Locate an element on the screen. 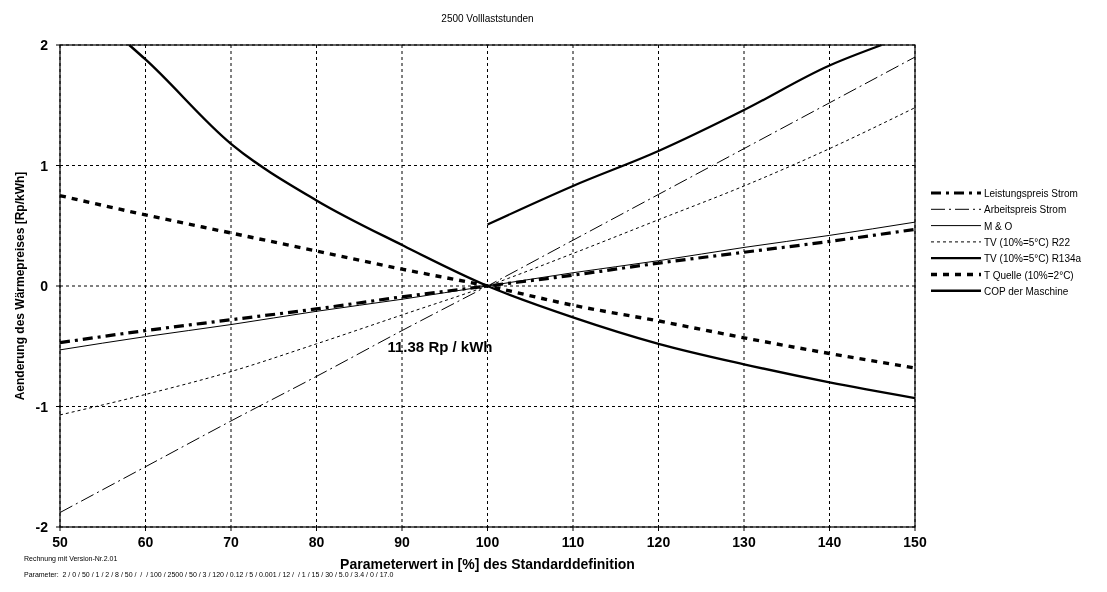  x-tick-label: 60 is located at coordinates (145, 542).